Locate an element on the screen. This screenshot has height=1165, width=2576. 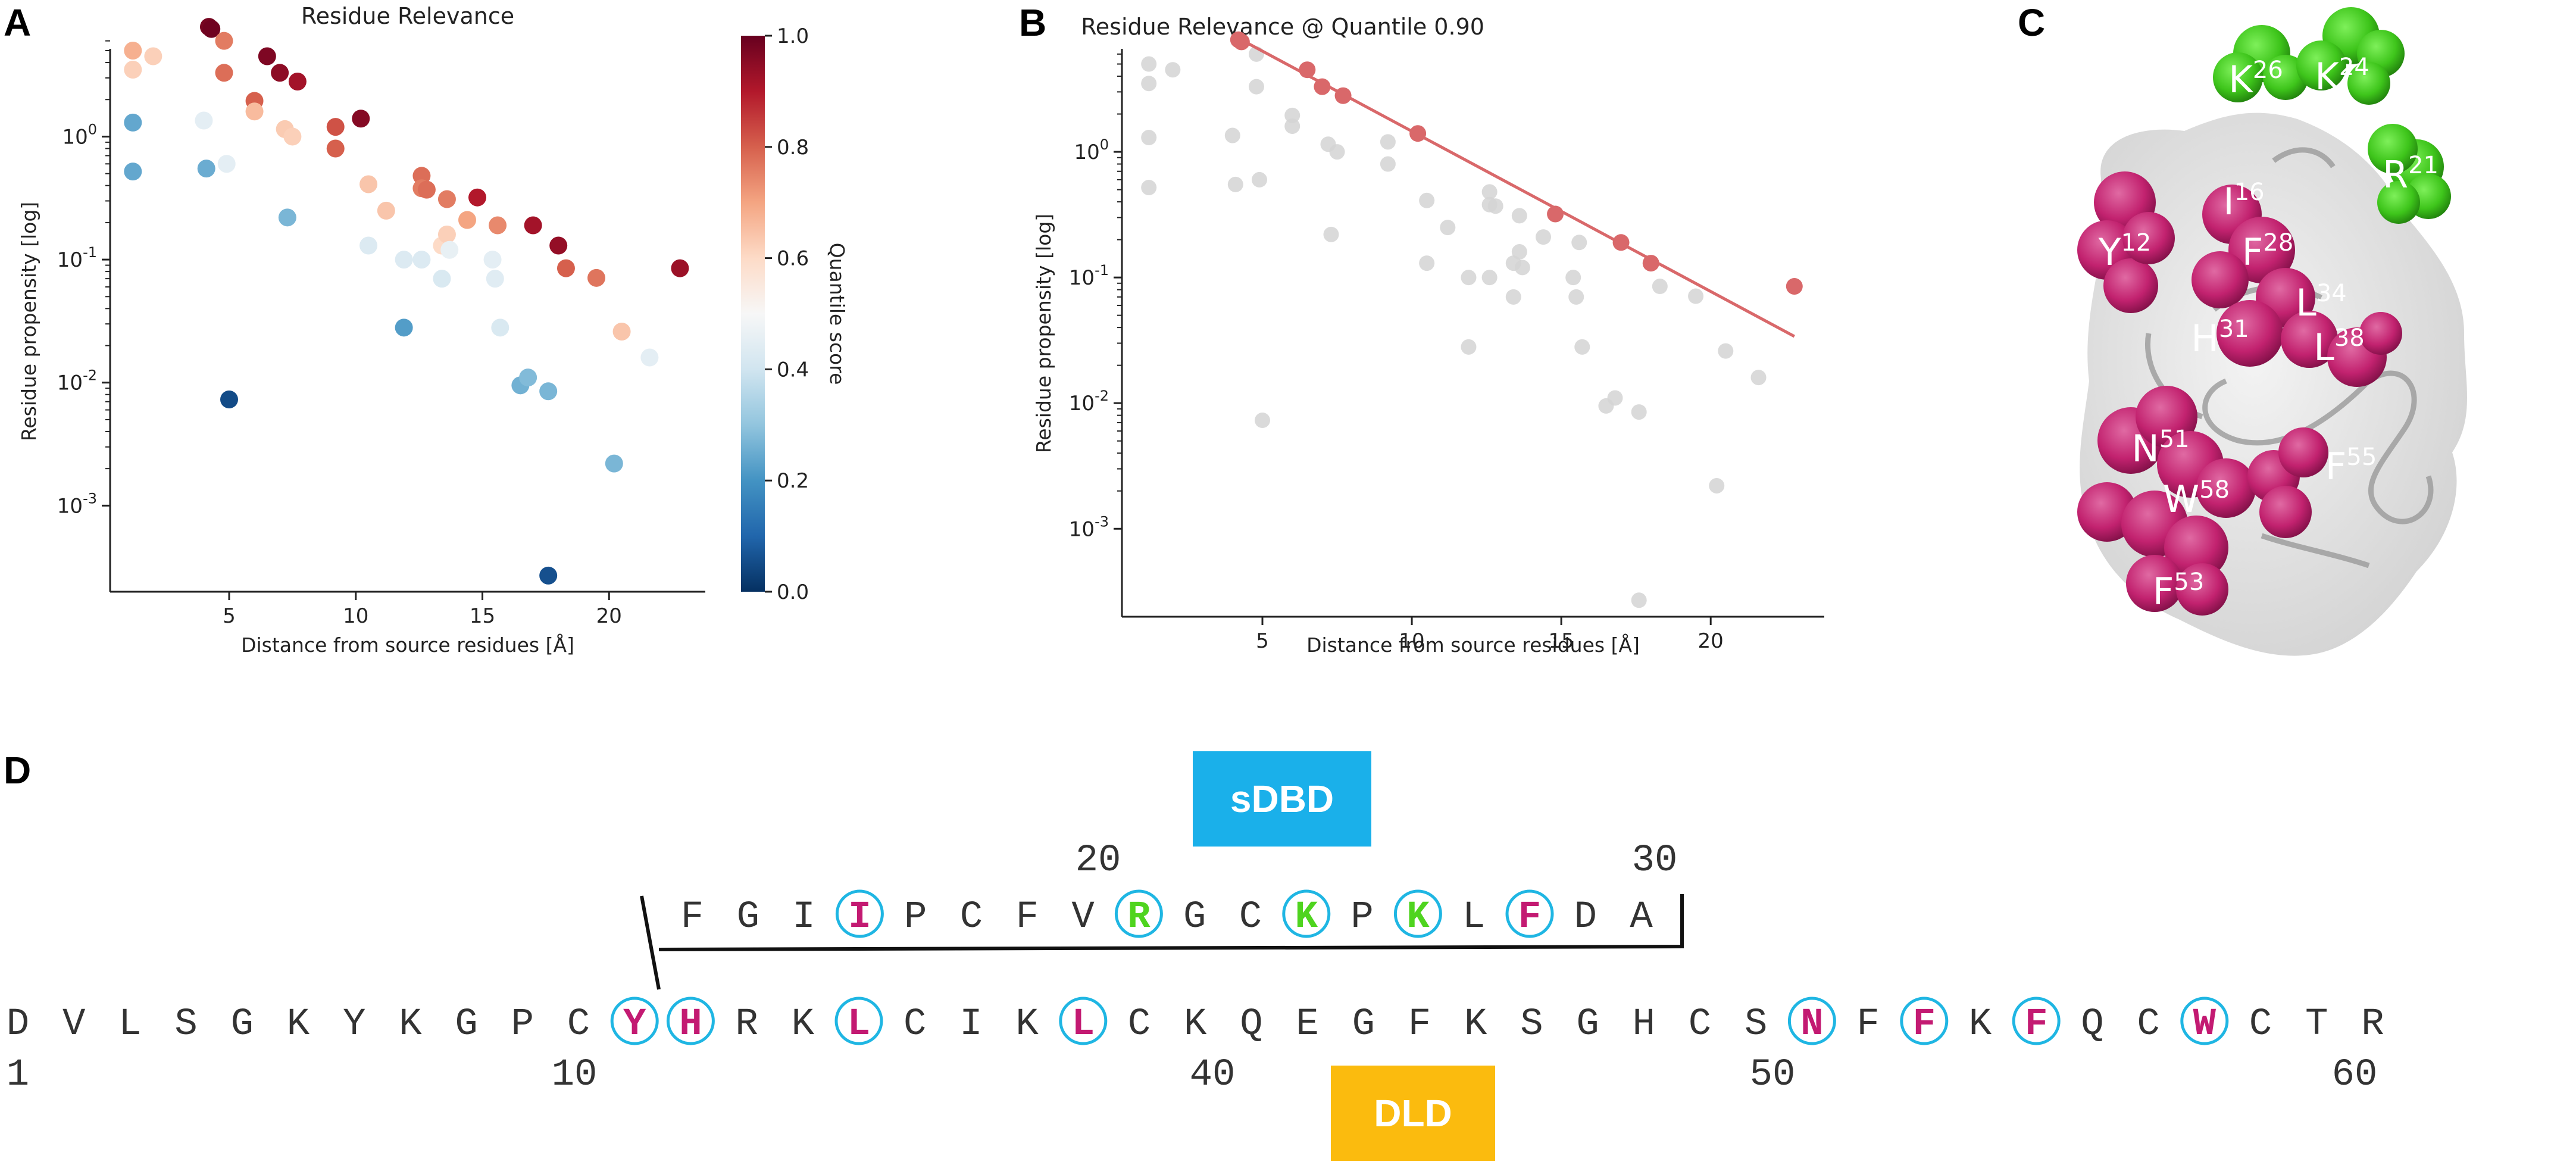
bottom-residue: L is located at coordinates (1083, 1024).